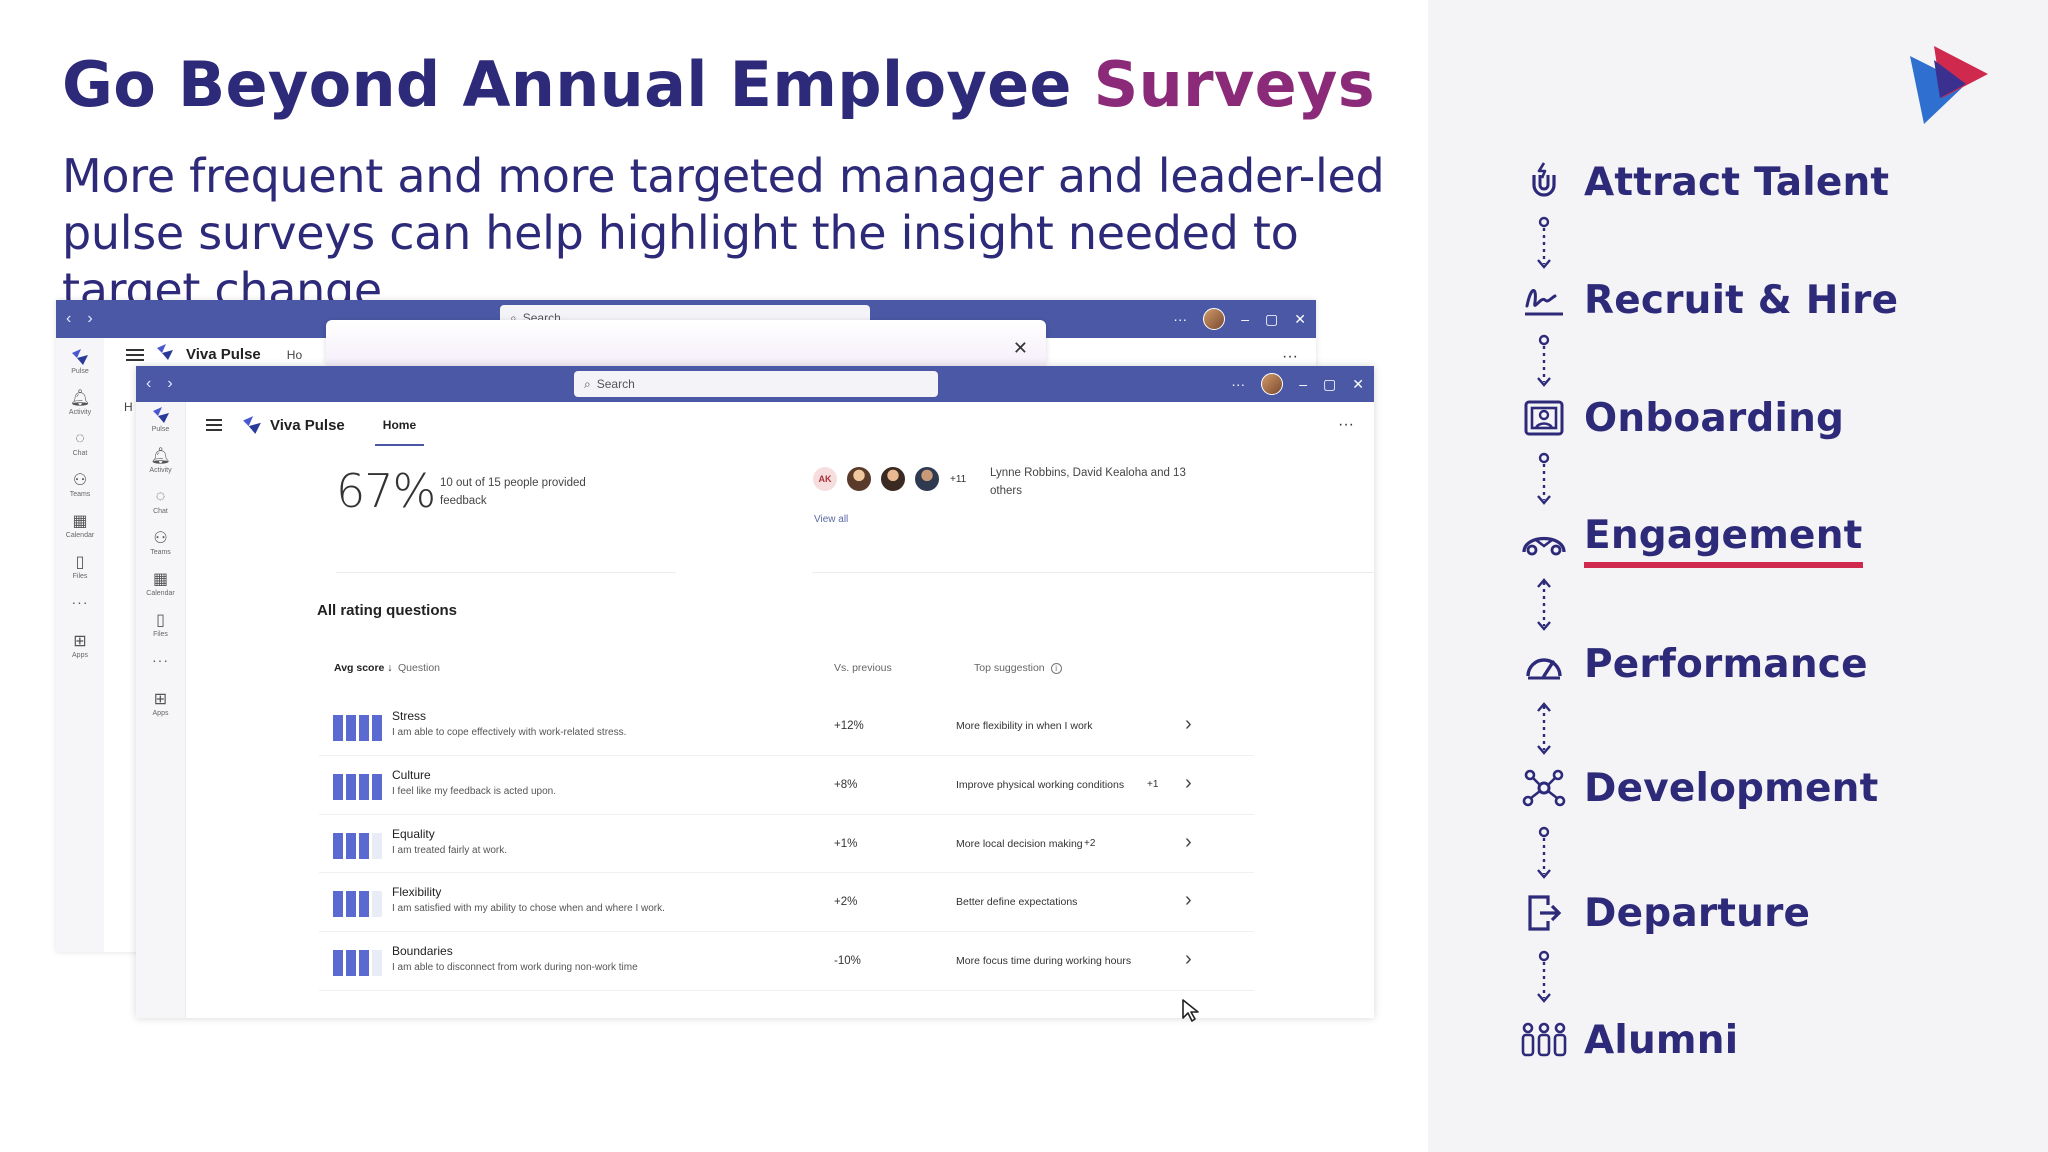  I want to click on connector-bidirectional-icon, so click(1544, 604).